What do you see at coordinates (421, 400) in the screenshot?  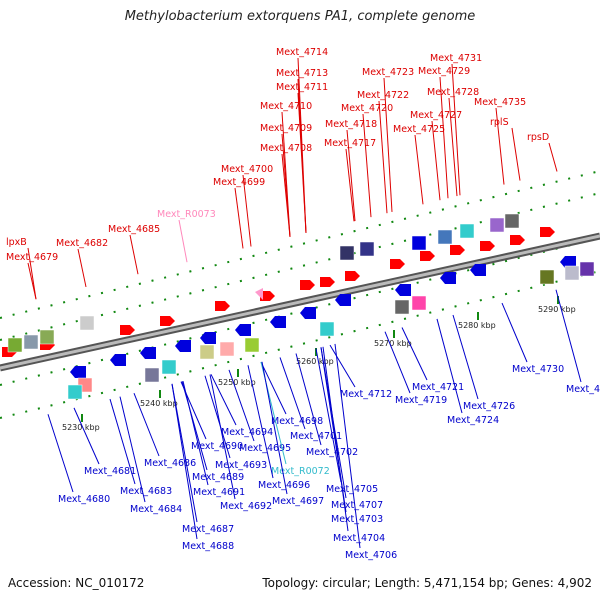 I see `gene-label: Mext_4719` at bounding box center [421, 400].